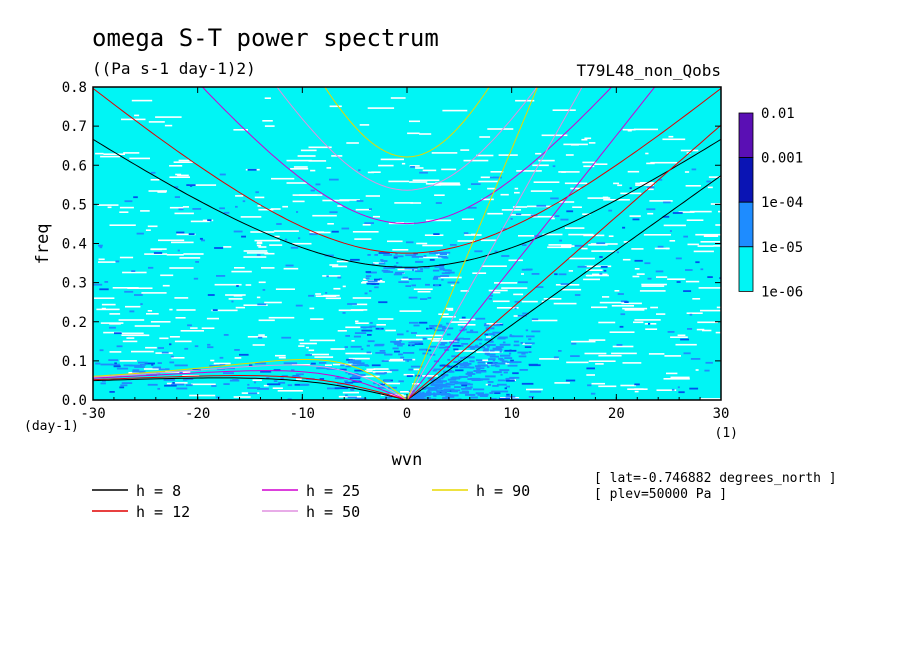 The height and width of the screenshot is (654, 904). I want to click on ig-curve-h25, so click(407, 156).